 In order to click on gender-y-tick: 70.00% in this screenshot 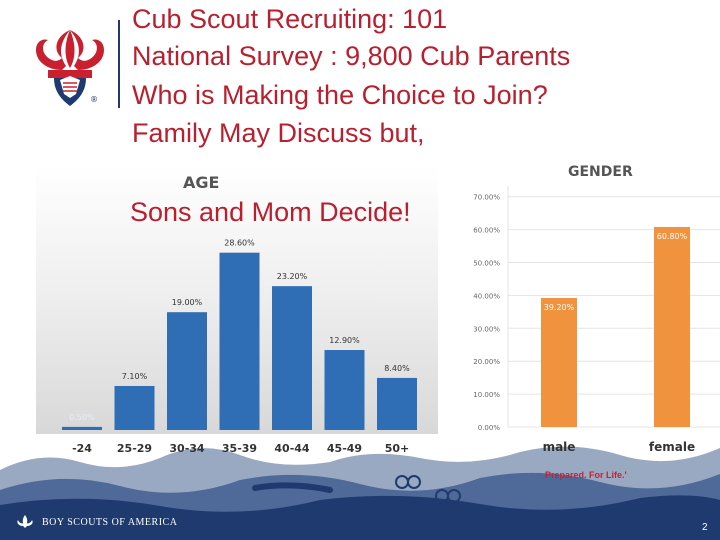, I will do `click(486, 198)`.